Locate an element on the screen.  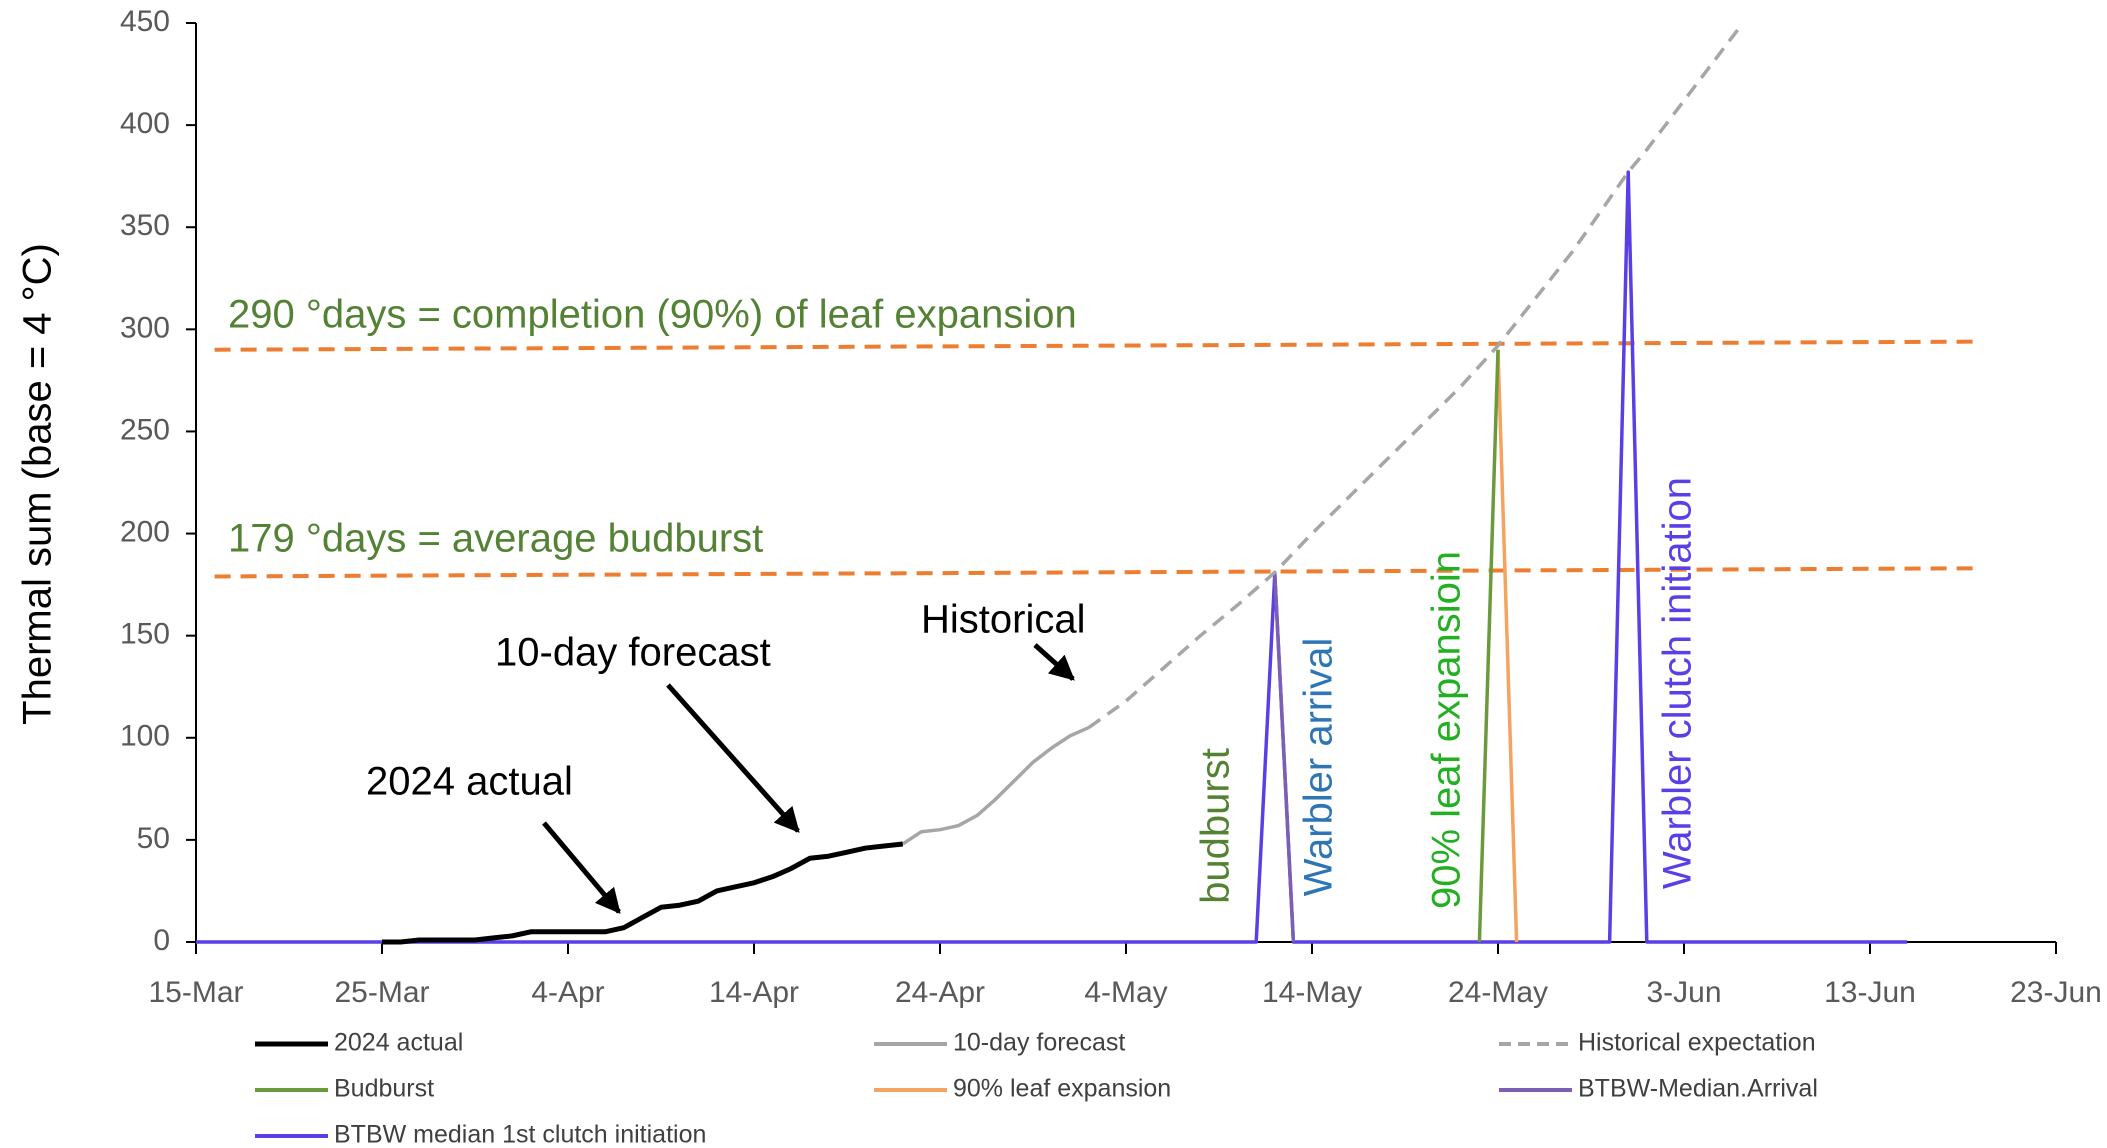
x-tick-label: 24-Apr is located at coordinates (940, 992).